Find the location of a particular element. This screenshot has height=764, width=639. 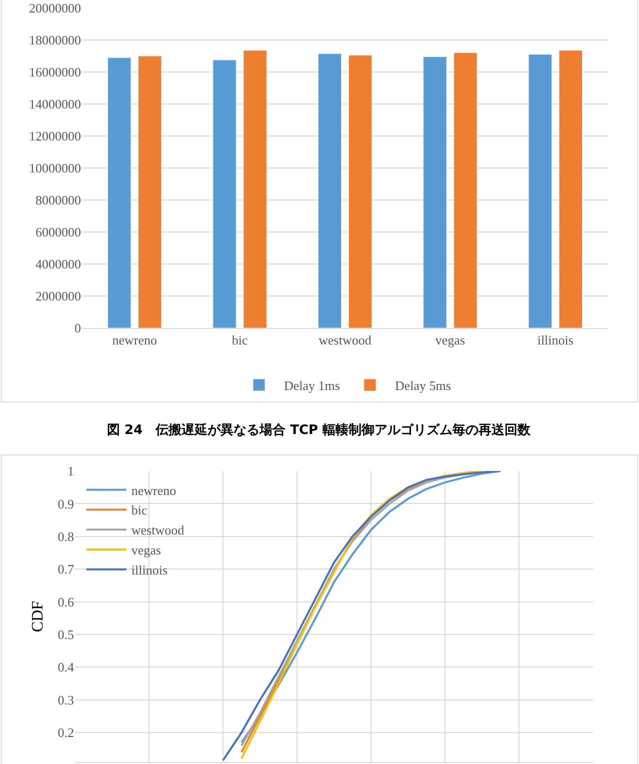

y-tick-label: 0.5 is located at coordinates (66, 634).